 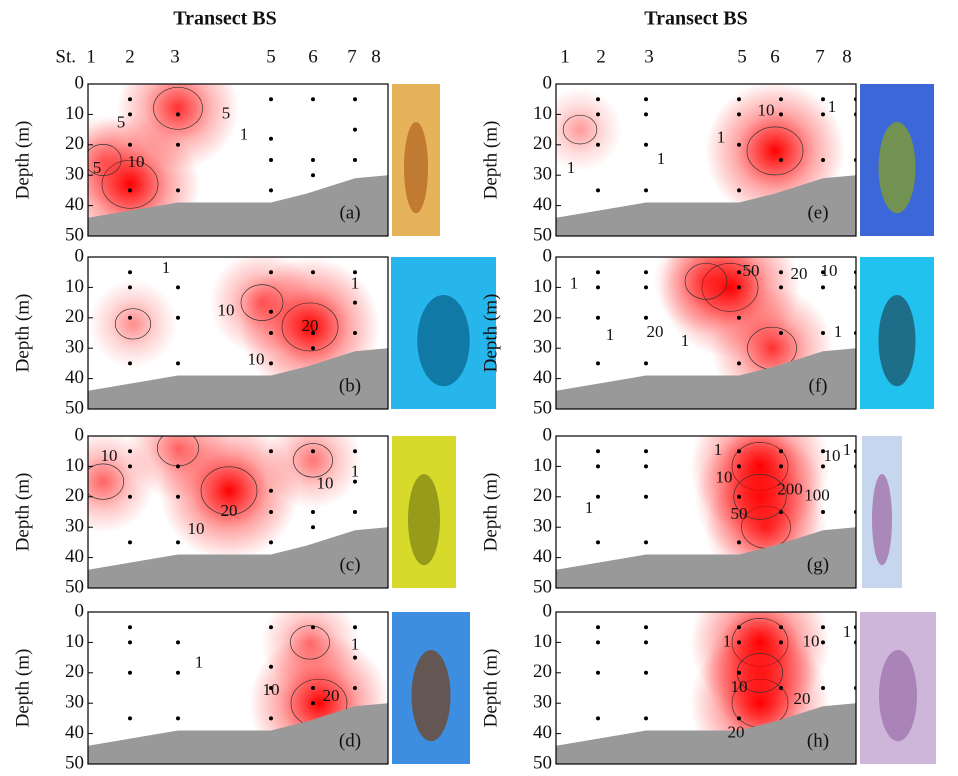 I want to click on contour-label: 100, so click(x=817, y=495).